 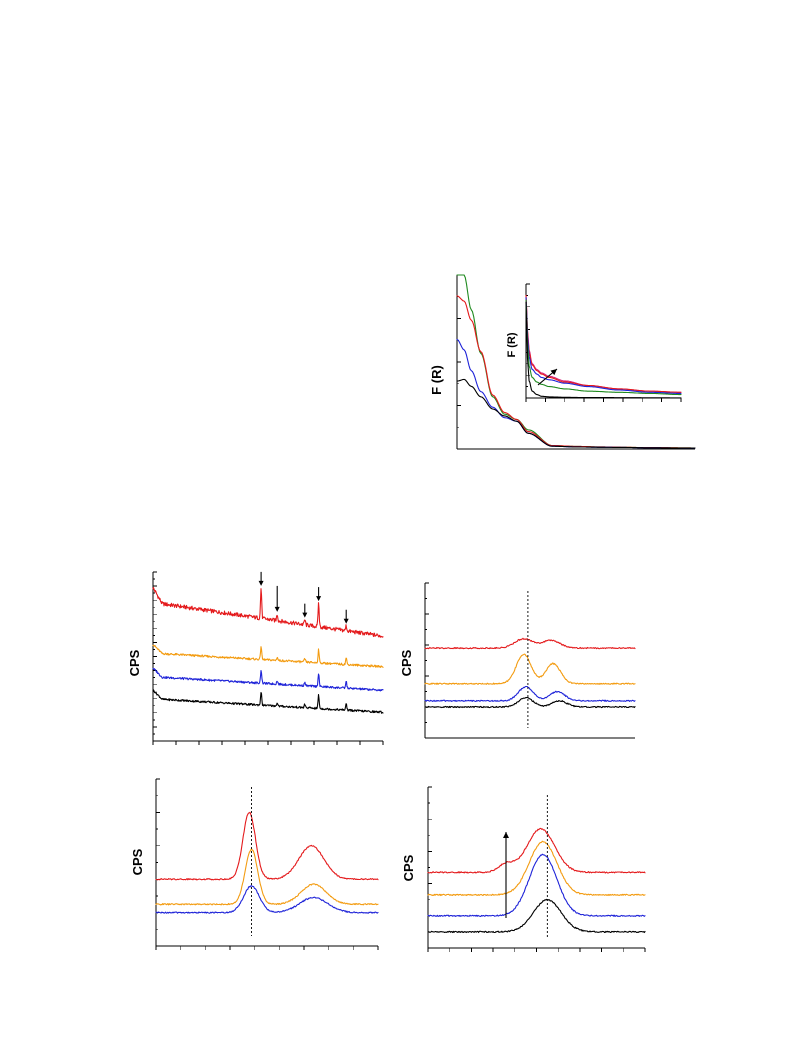 I want to click on xrd-zoom-a-chart: CPS, so click(x=517, y=660).